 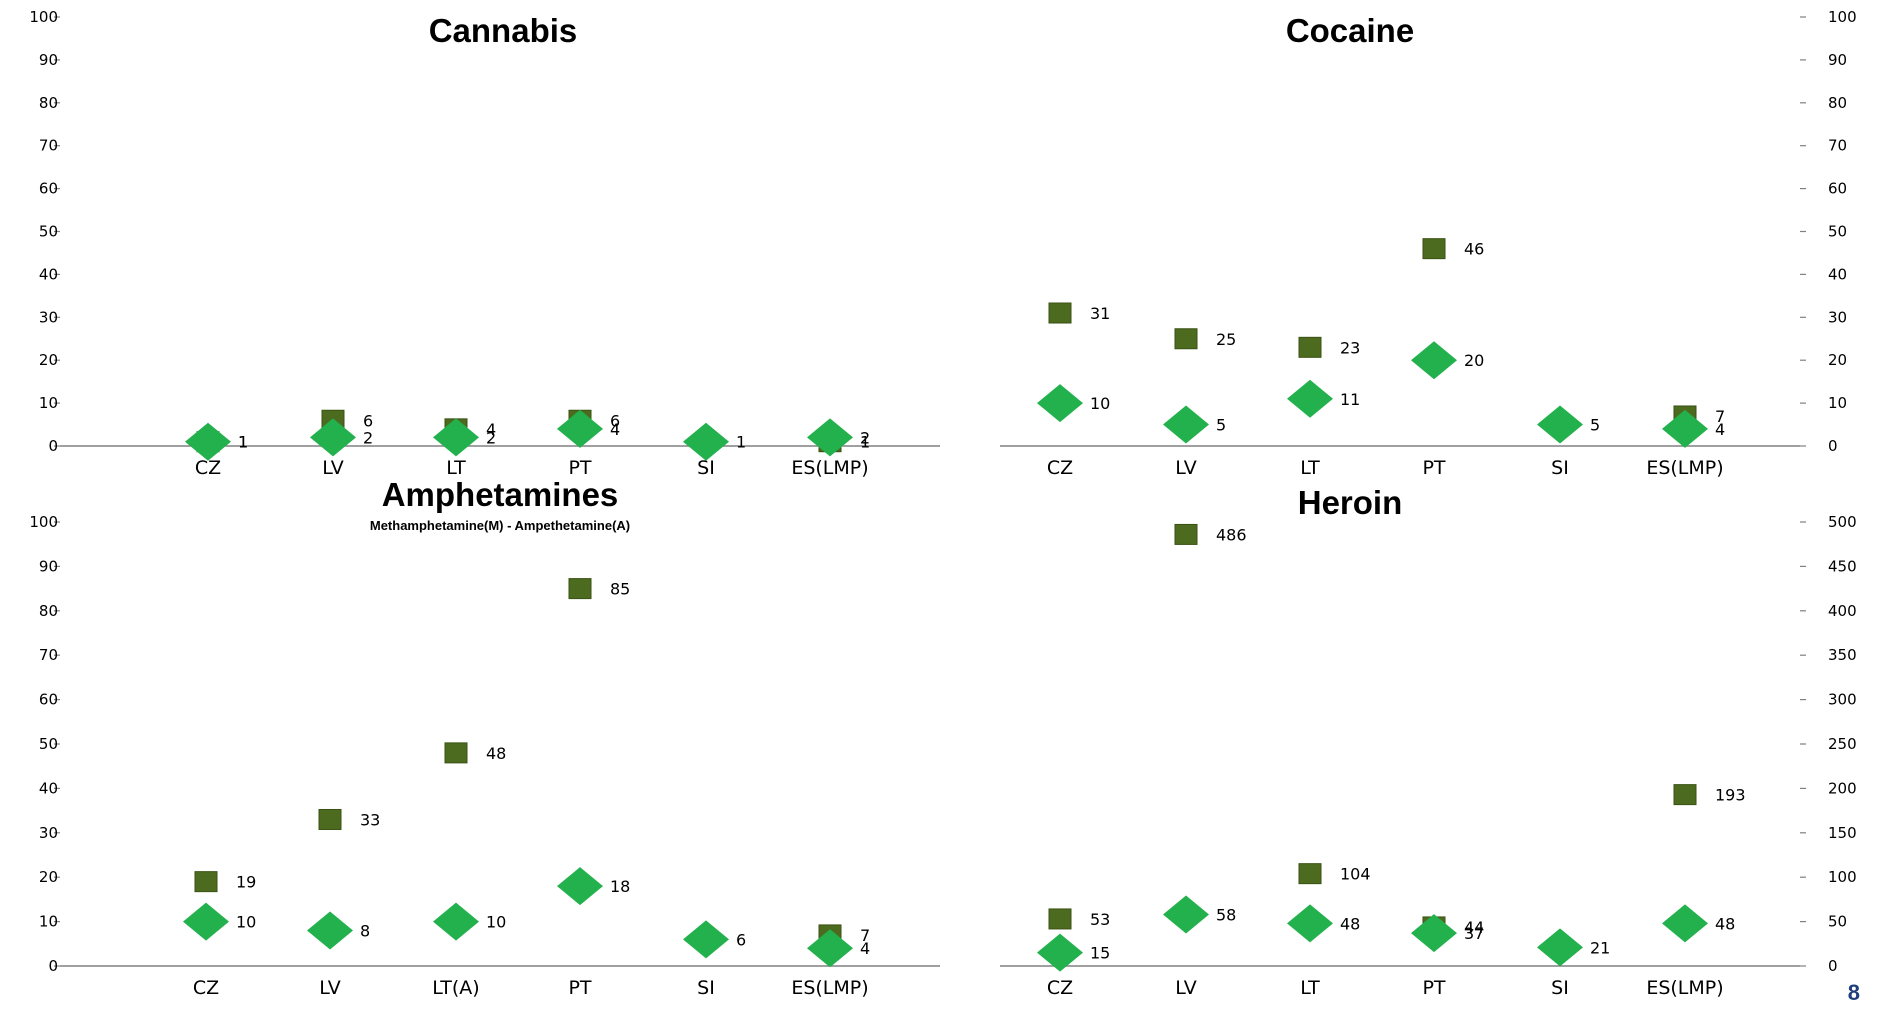 I want to click on data-label: 18, so click(x=620, y=886).